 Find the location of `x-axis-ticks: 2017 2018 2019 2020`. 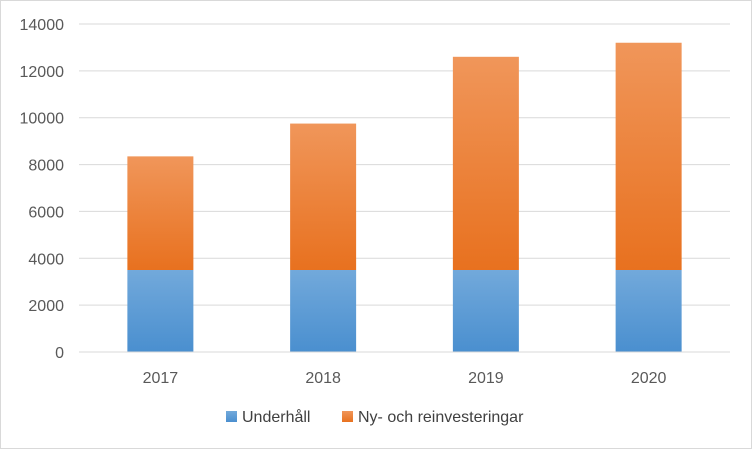

x-axis-ticks: 2017 2018 2019 2020 is located at coordinates (405, 378).